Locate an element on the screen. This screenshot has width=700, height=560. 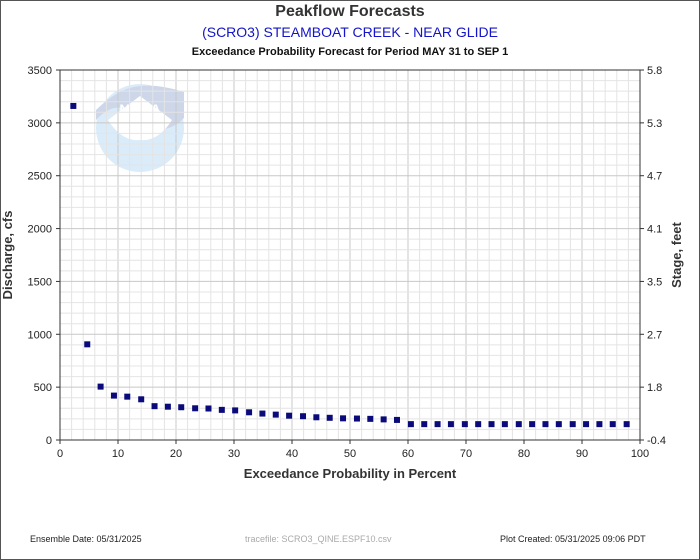
x-tick-label: 60 is located at coordinates (408, 454).